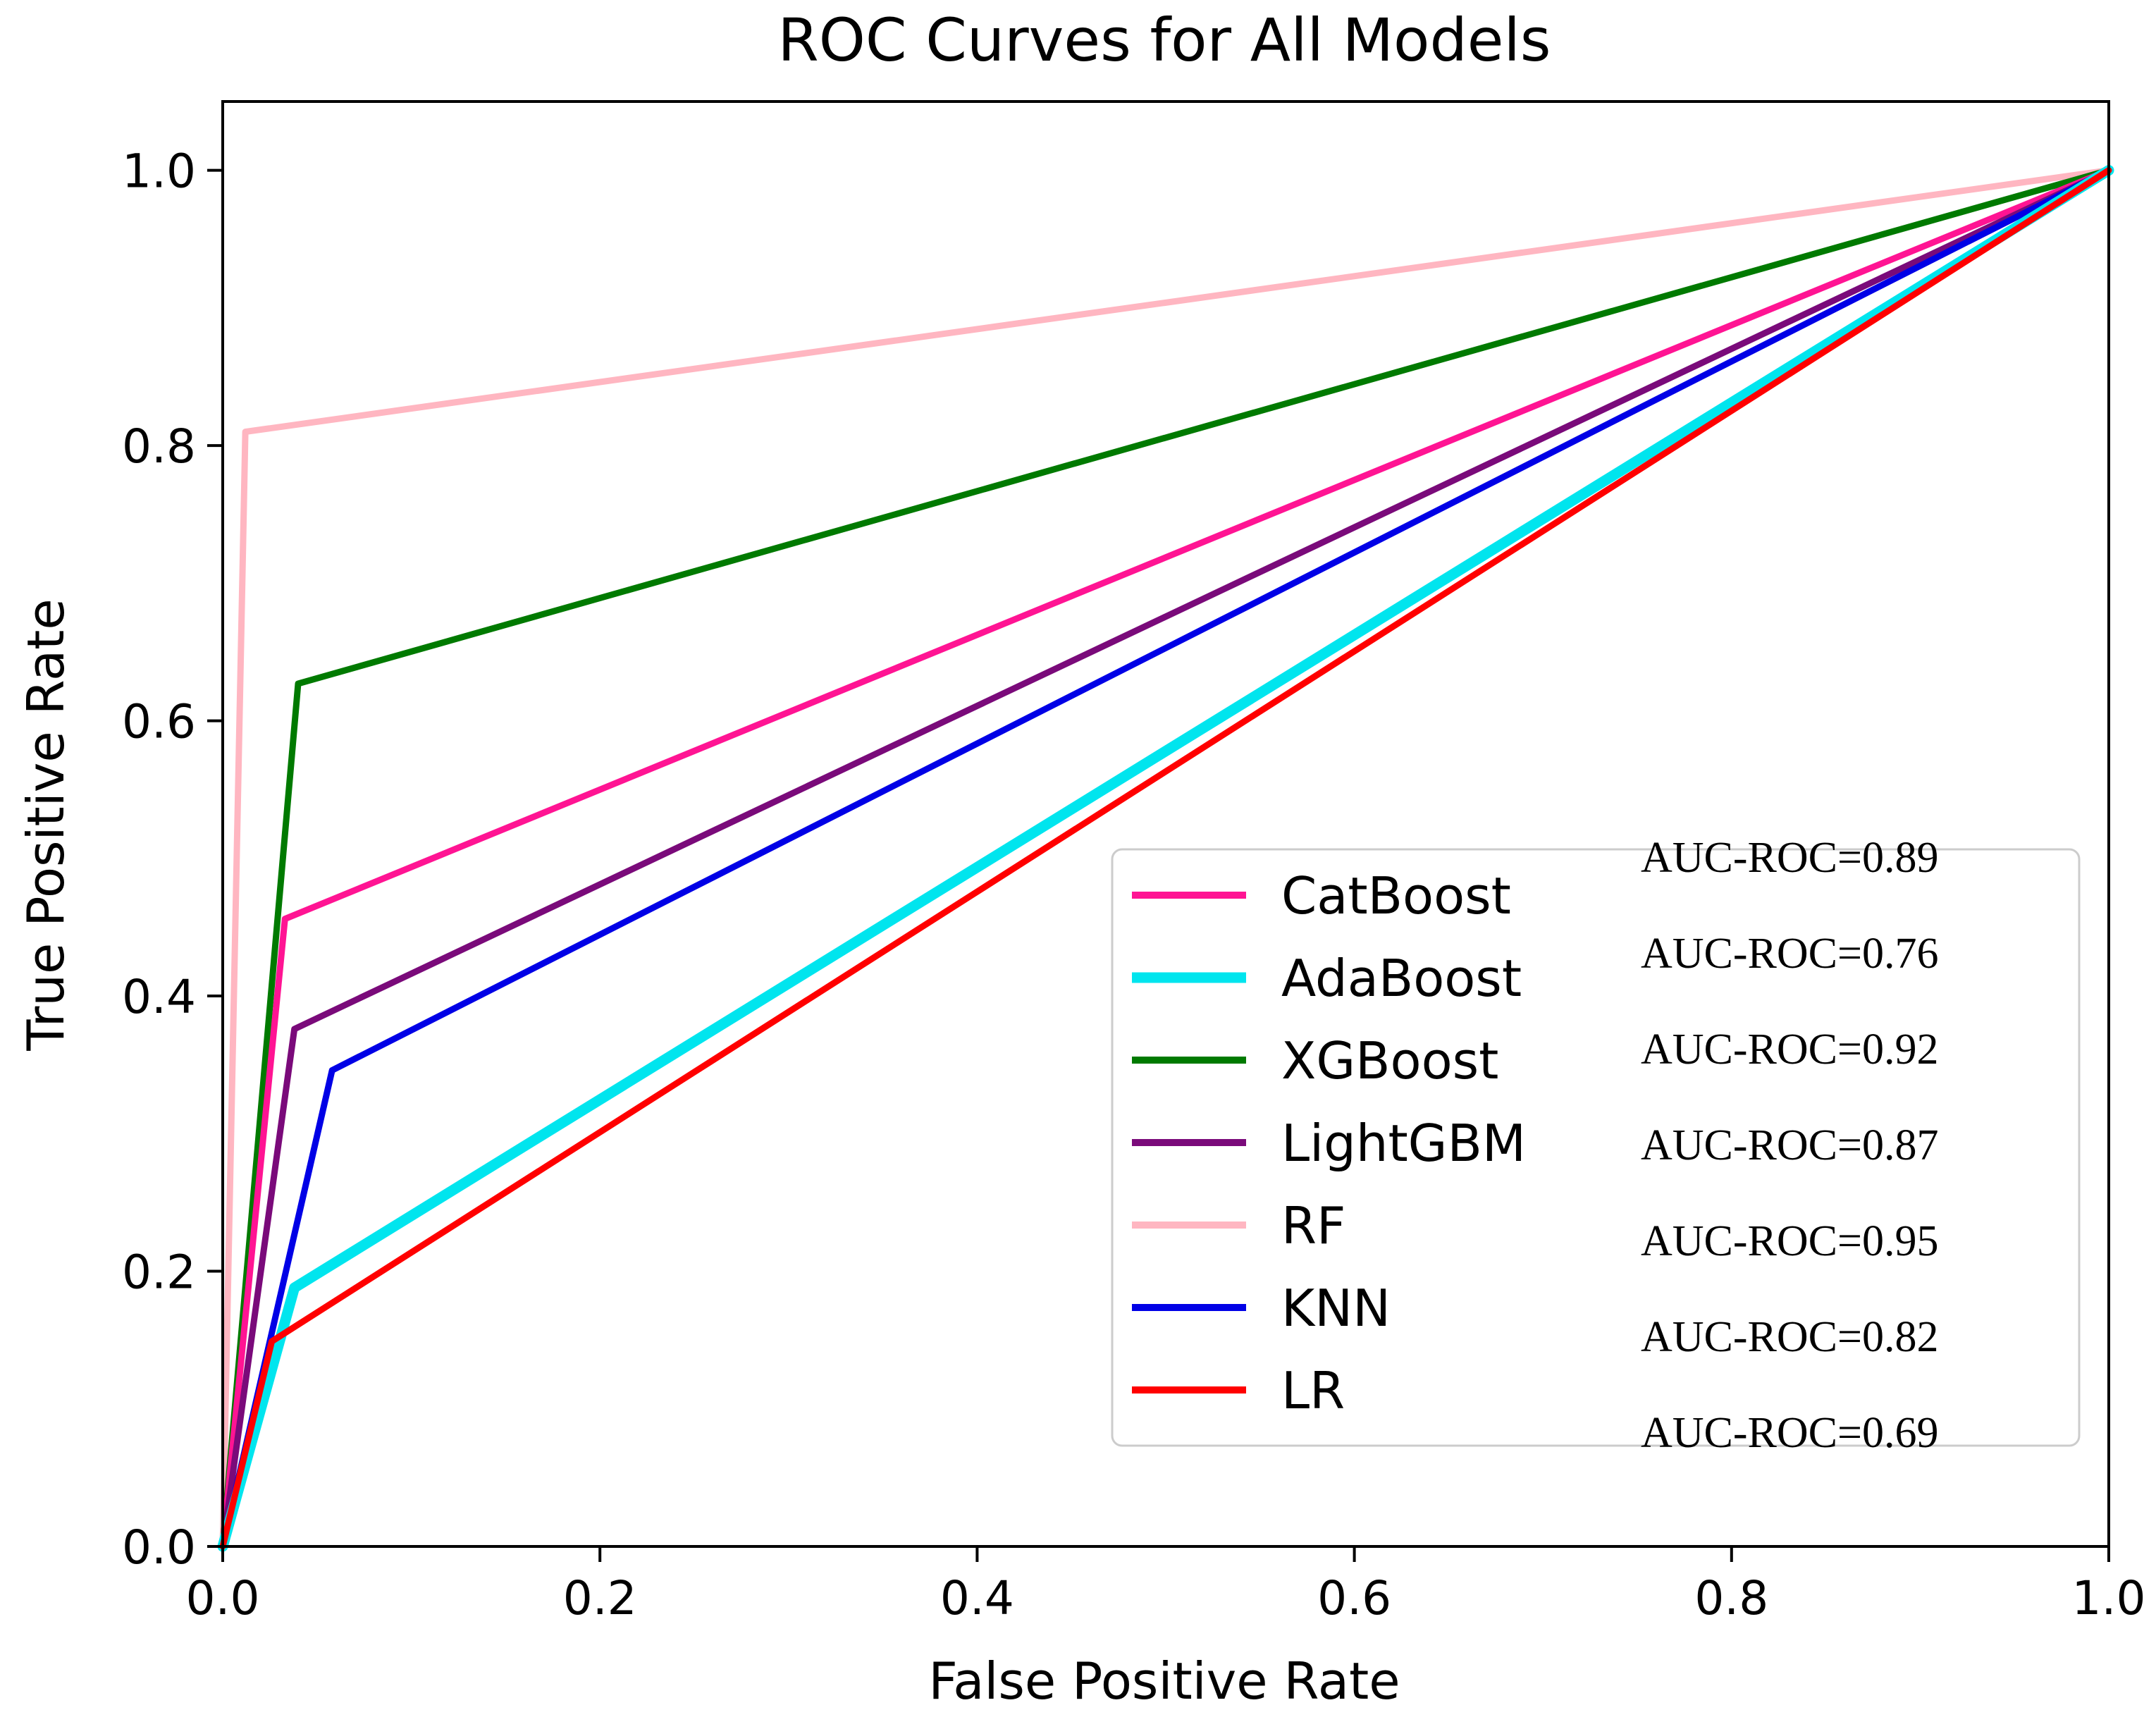 This screenshot has width=2156, height=1729. Describe the element at coordinates (1790, 1433) in the screenshot. I see `auc-annotation: AUC-ROC=0.69` at that location.